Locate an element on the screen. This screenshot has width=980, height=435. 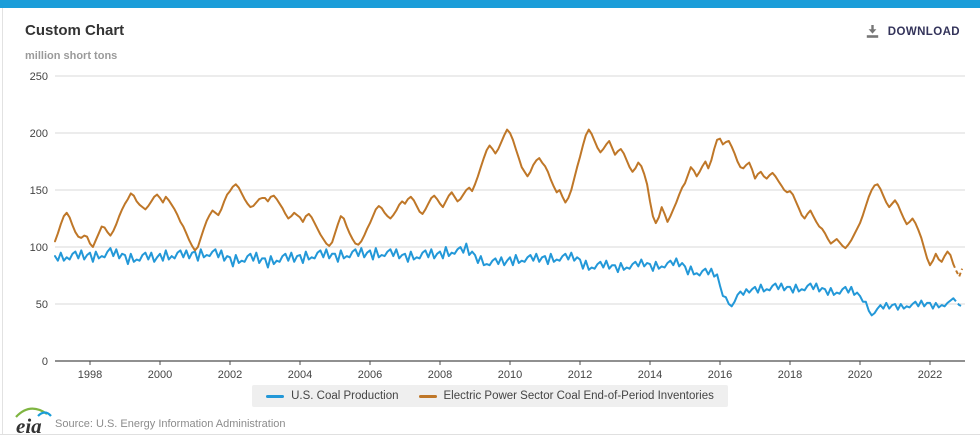
x-tick-label: 1998 is located at coordinates (90, 375).